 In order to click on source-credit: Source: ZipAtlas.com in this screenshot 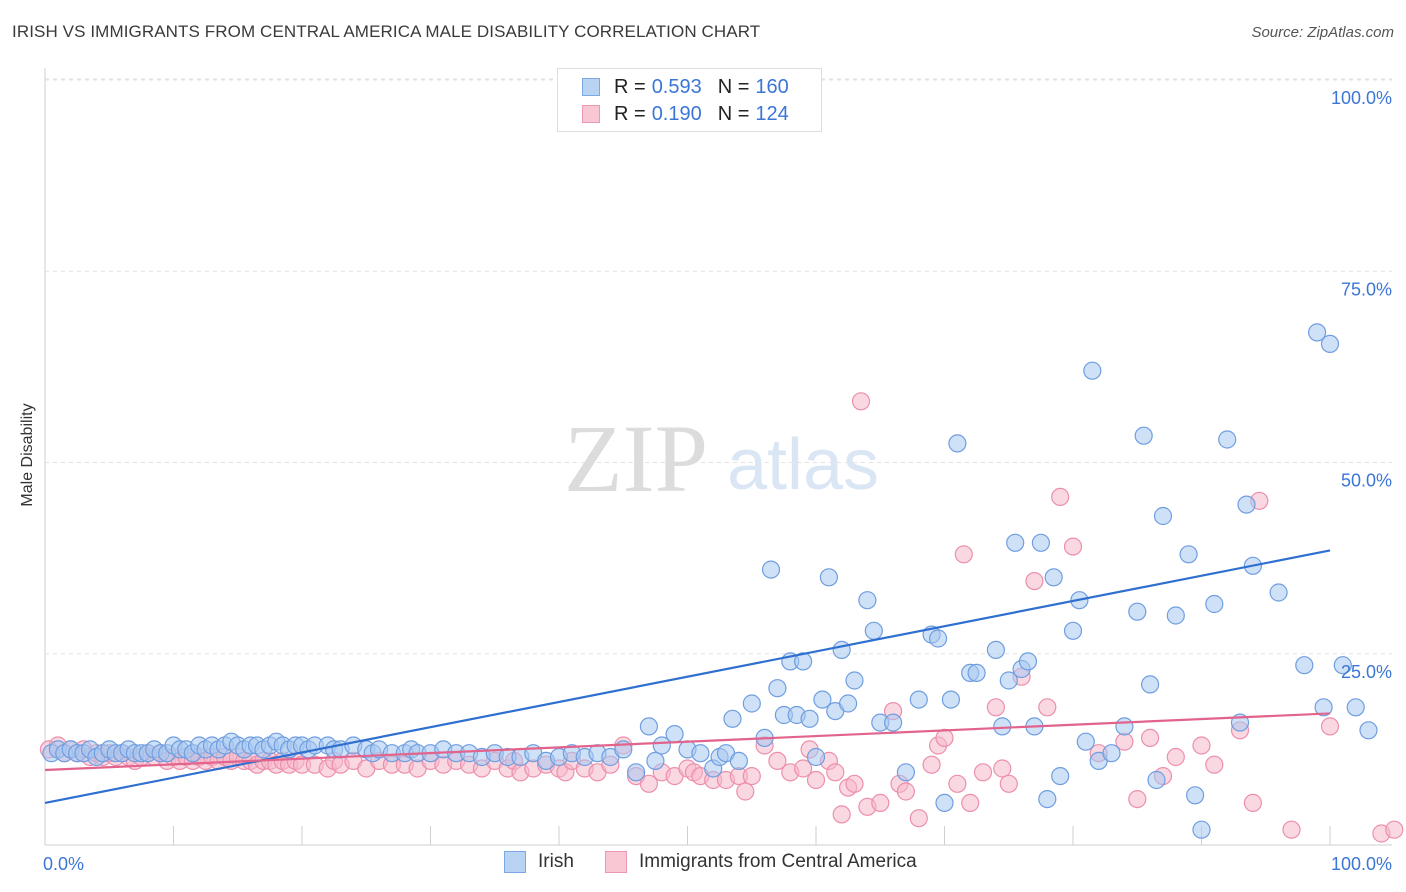, I will do `click(1322, 32)`.